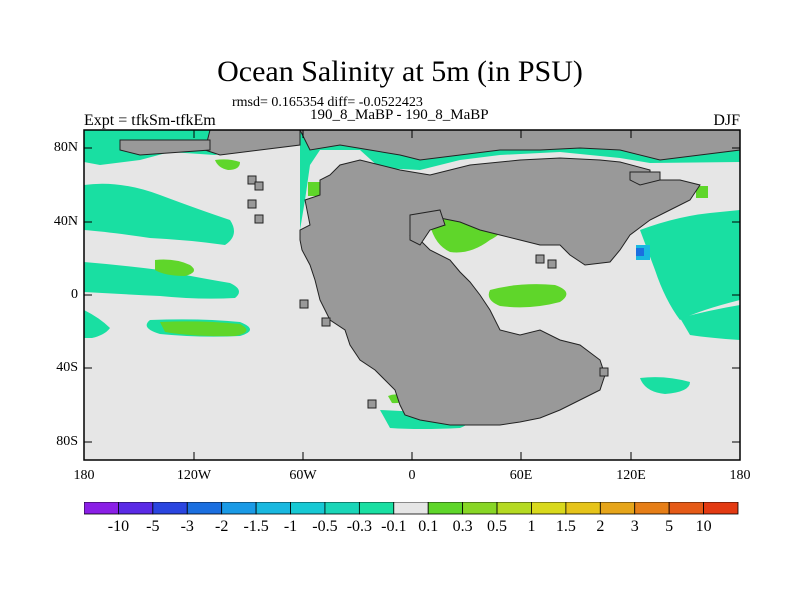 The width and height of the screenshot is (800, 600). I want to click on lon-tick-label-60e: 60E, so click(521, 475).